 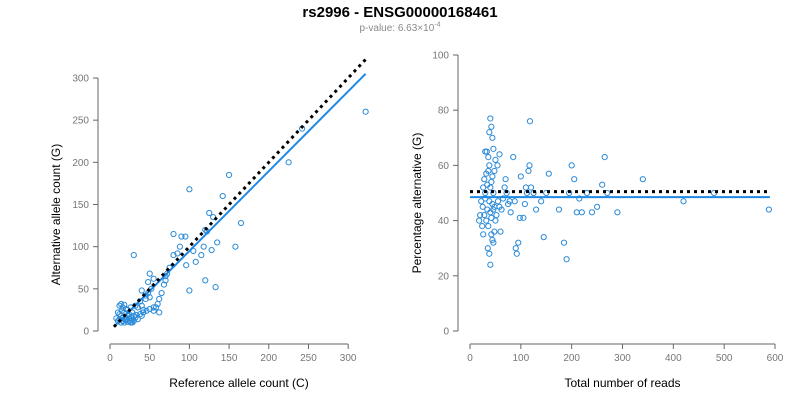 What do you see at coordinates (444, 221) in the screenshot?
I see `y-tick-label: 40` at bounding box center [444, 221].